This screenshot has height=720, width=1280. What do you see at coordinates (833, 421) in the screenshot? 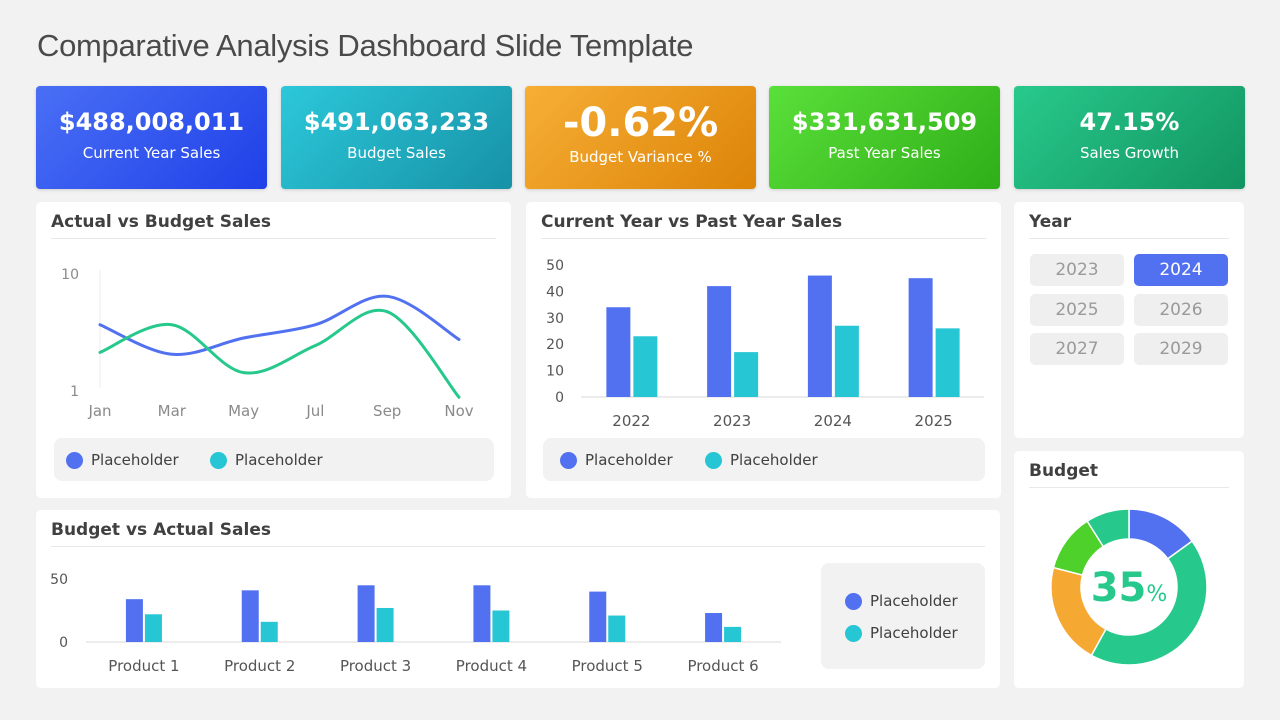
I see `x-tick-label: 2024` at bounding box center [833, 421].